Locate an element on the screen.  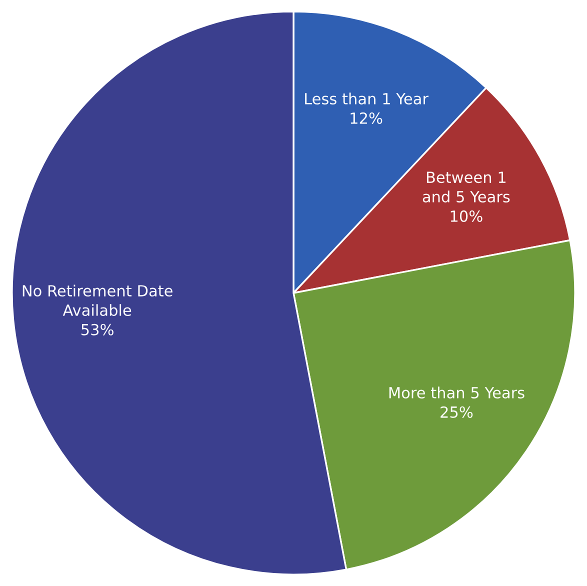
data-label: 25% is located at coordinates (456, 412).